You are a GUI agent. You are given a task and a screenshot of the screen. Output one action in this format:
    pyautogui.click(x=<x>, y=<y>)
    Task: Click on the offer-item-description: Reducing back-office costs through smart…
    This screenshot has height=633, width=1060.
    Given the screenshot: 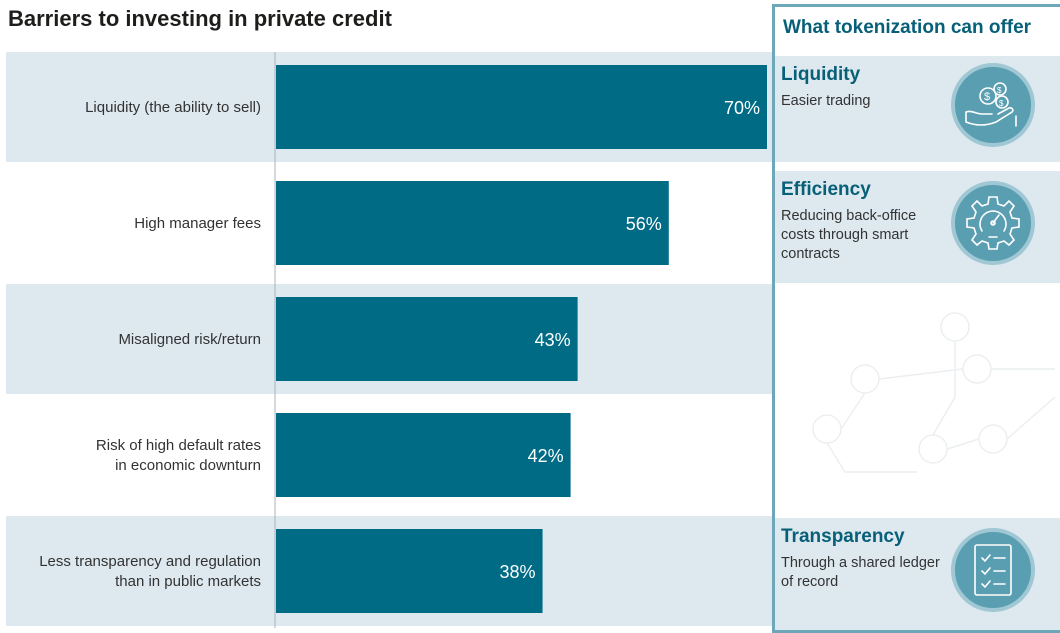 What is the action you would take?
    pyautogui.click(x=849, y=235)
    